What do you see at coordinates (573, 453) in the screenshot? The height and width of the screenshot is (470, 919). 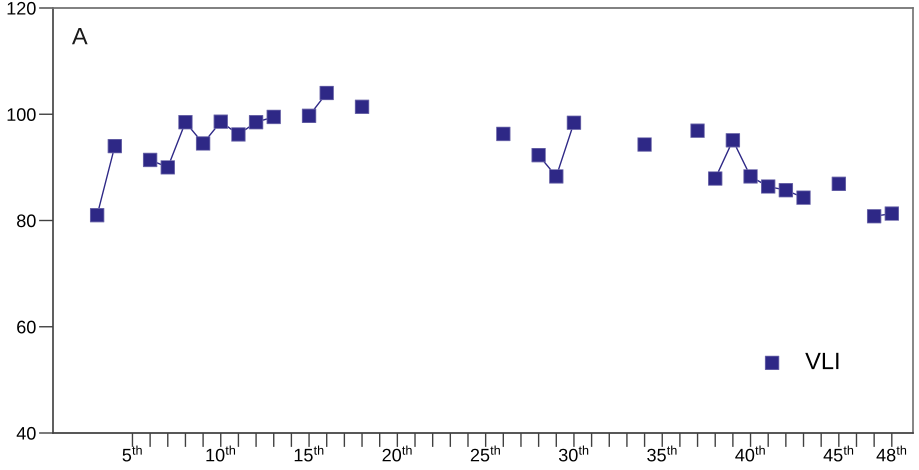 I see `x-tick-label: 30$^{th}$` at bounding box center [573, 453].